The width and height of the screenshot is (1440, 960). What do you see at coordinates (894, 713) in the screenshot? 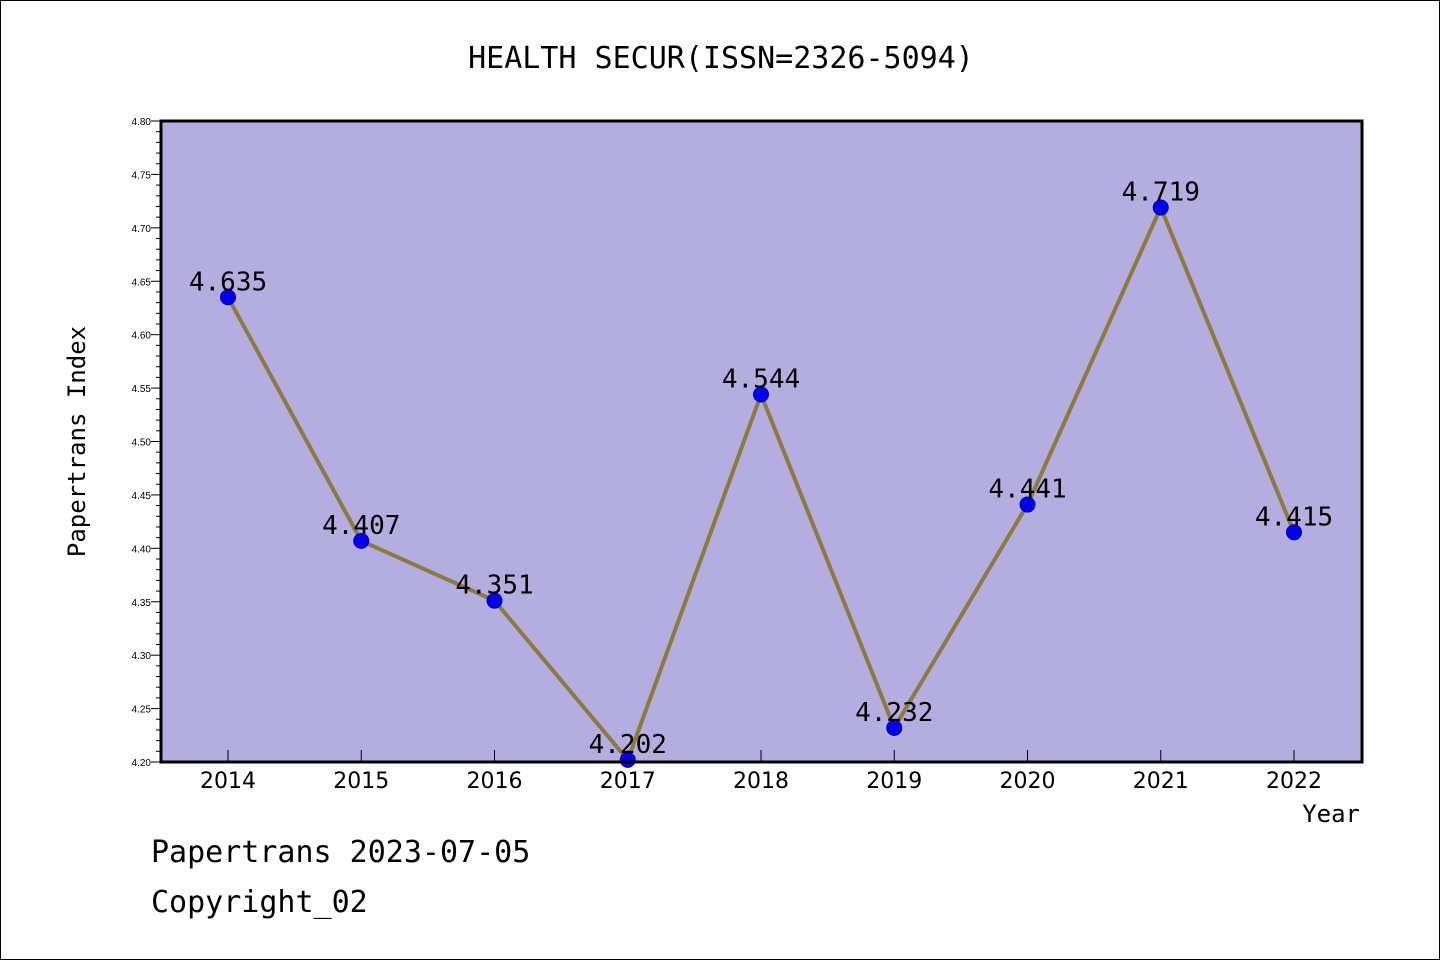
I see `data-label: 4.232` at bounding box center [894, 713].